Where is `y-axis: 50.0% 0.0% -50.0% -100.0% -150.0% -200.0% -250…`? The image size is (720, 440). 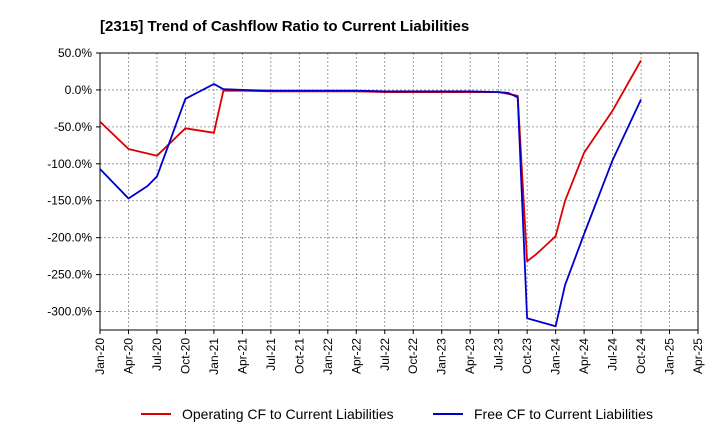 y-axis: 50.0% 0.0% -50.0% -100.0% -150.0% -200.0% -250… is located at coordinates (73, 182).